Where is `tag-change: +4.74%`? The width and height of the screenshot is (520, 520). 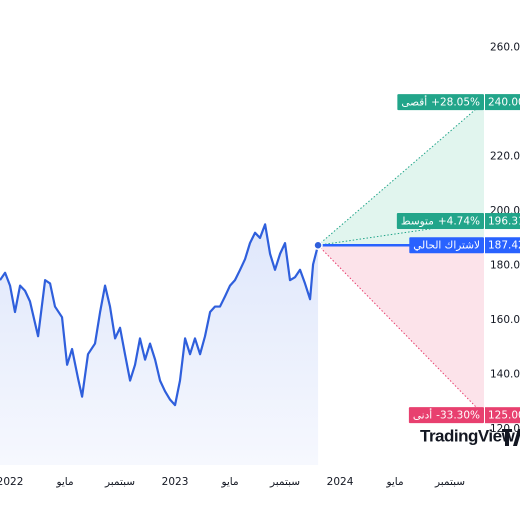 tag-change: +4.74% is located at coordinates (459, 222).